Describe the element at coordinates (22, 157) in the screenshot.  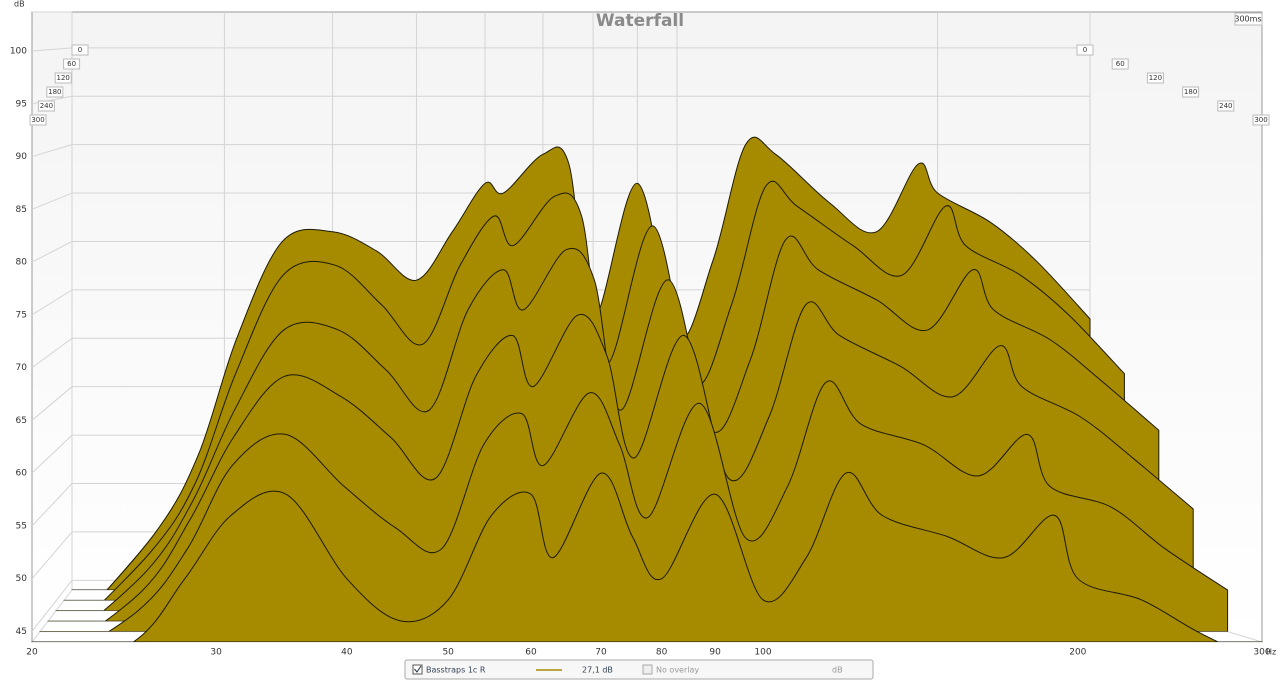
I see `y-tick-label: 90` at that location.